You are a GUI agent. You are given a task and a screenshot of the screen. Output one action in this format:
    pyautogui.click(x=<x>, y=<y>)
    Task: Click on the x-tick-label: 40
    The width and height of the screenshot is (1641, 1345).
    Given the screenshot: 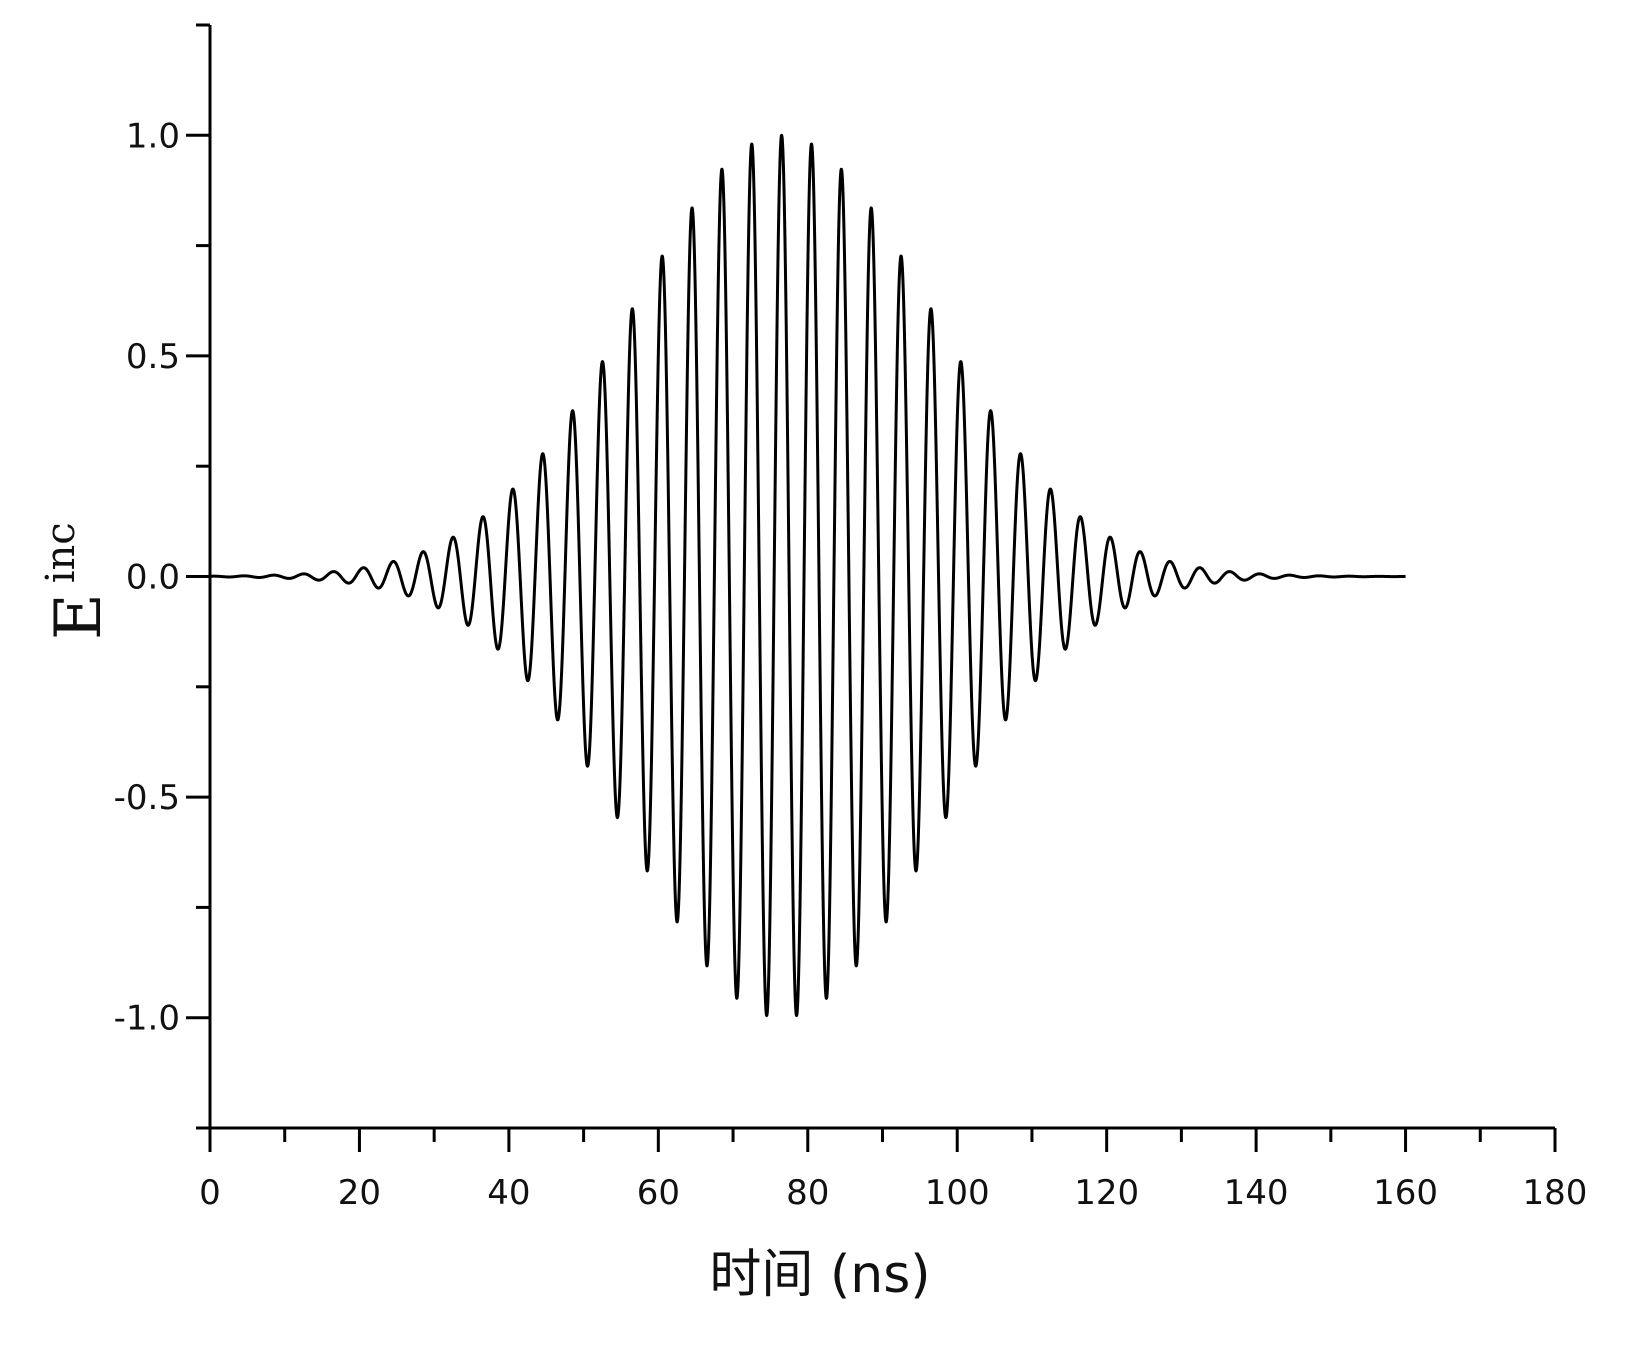 What is the action you would take?
    pyautogui.click(x=508, y=1193)
    